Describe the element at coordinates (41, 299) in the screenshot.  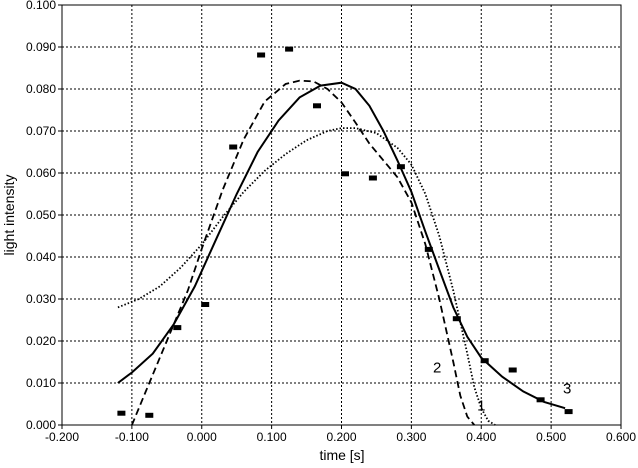
I see `y-tick-label: 0.030` at that location.